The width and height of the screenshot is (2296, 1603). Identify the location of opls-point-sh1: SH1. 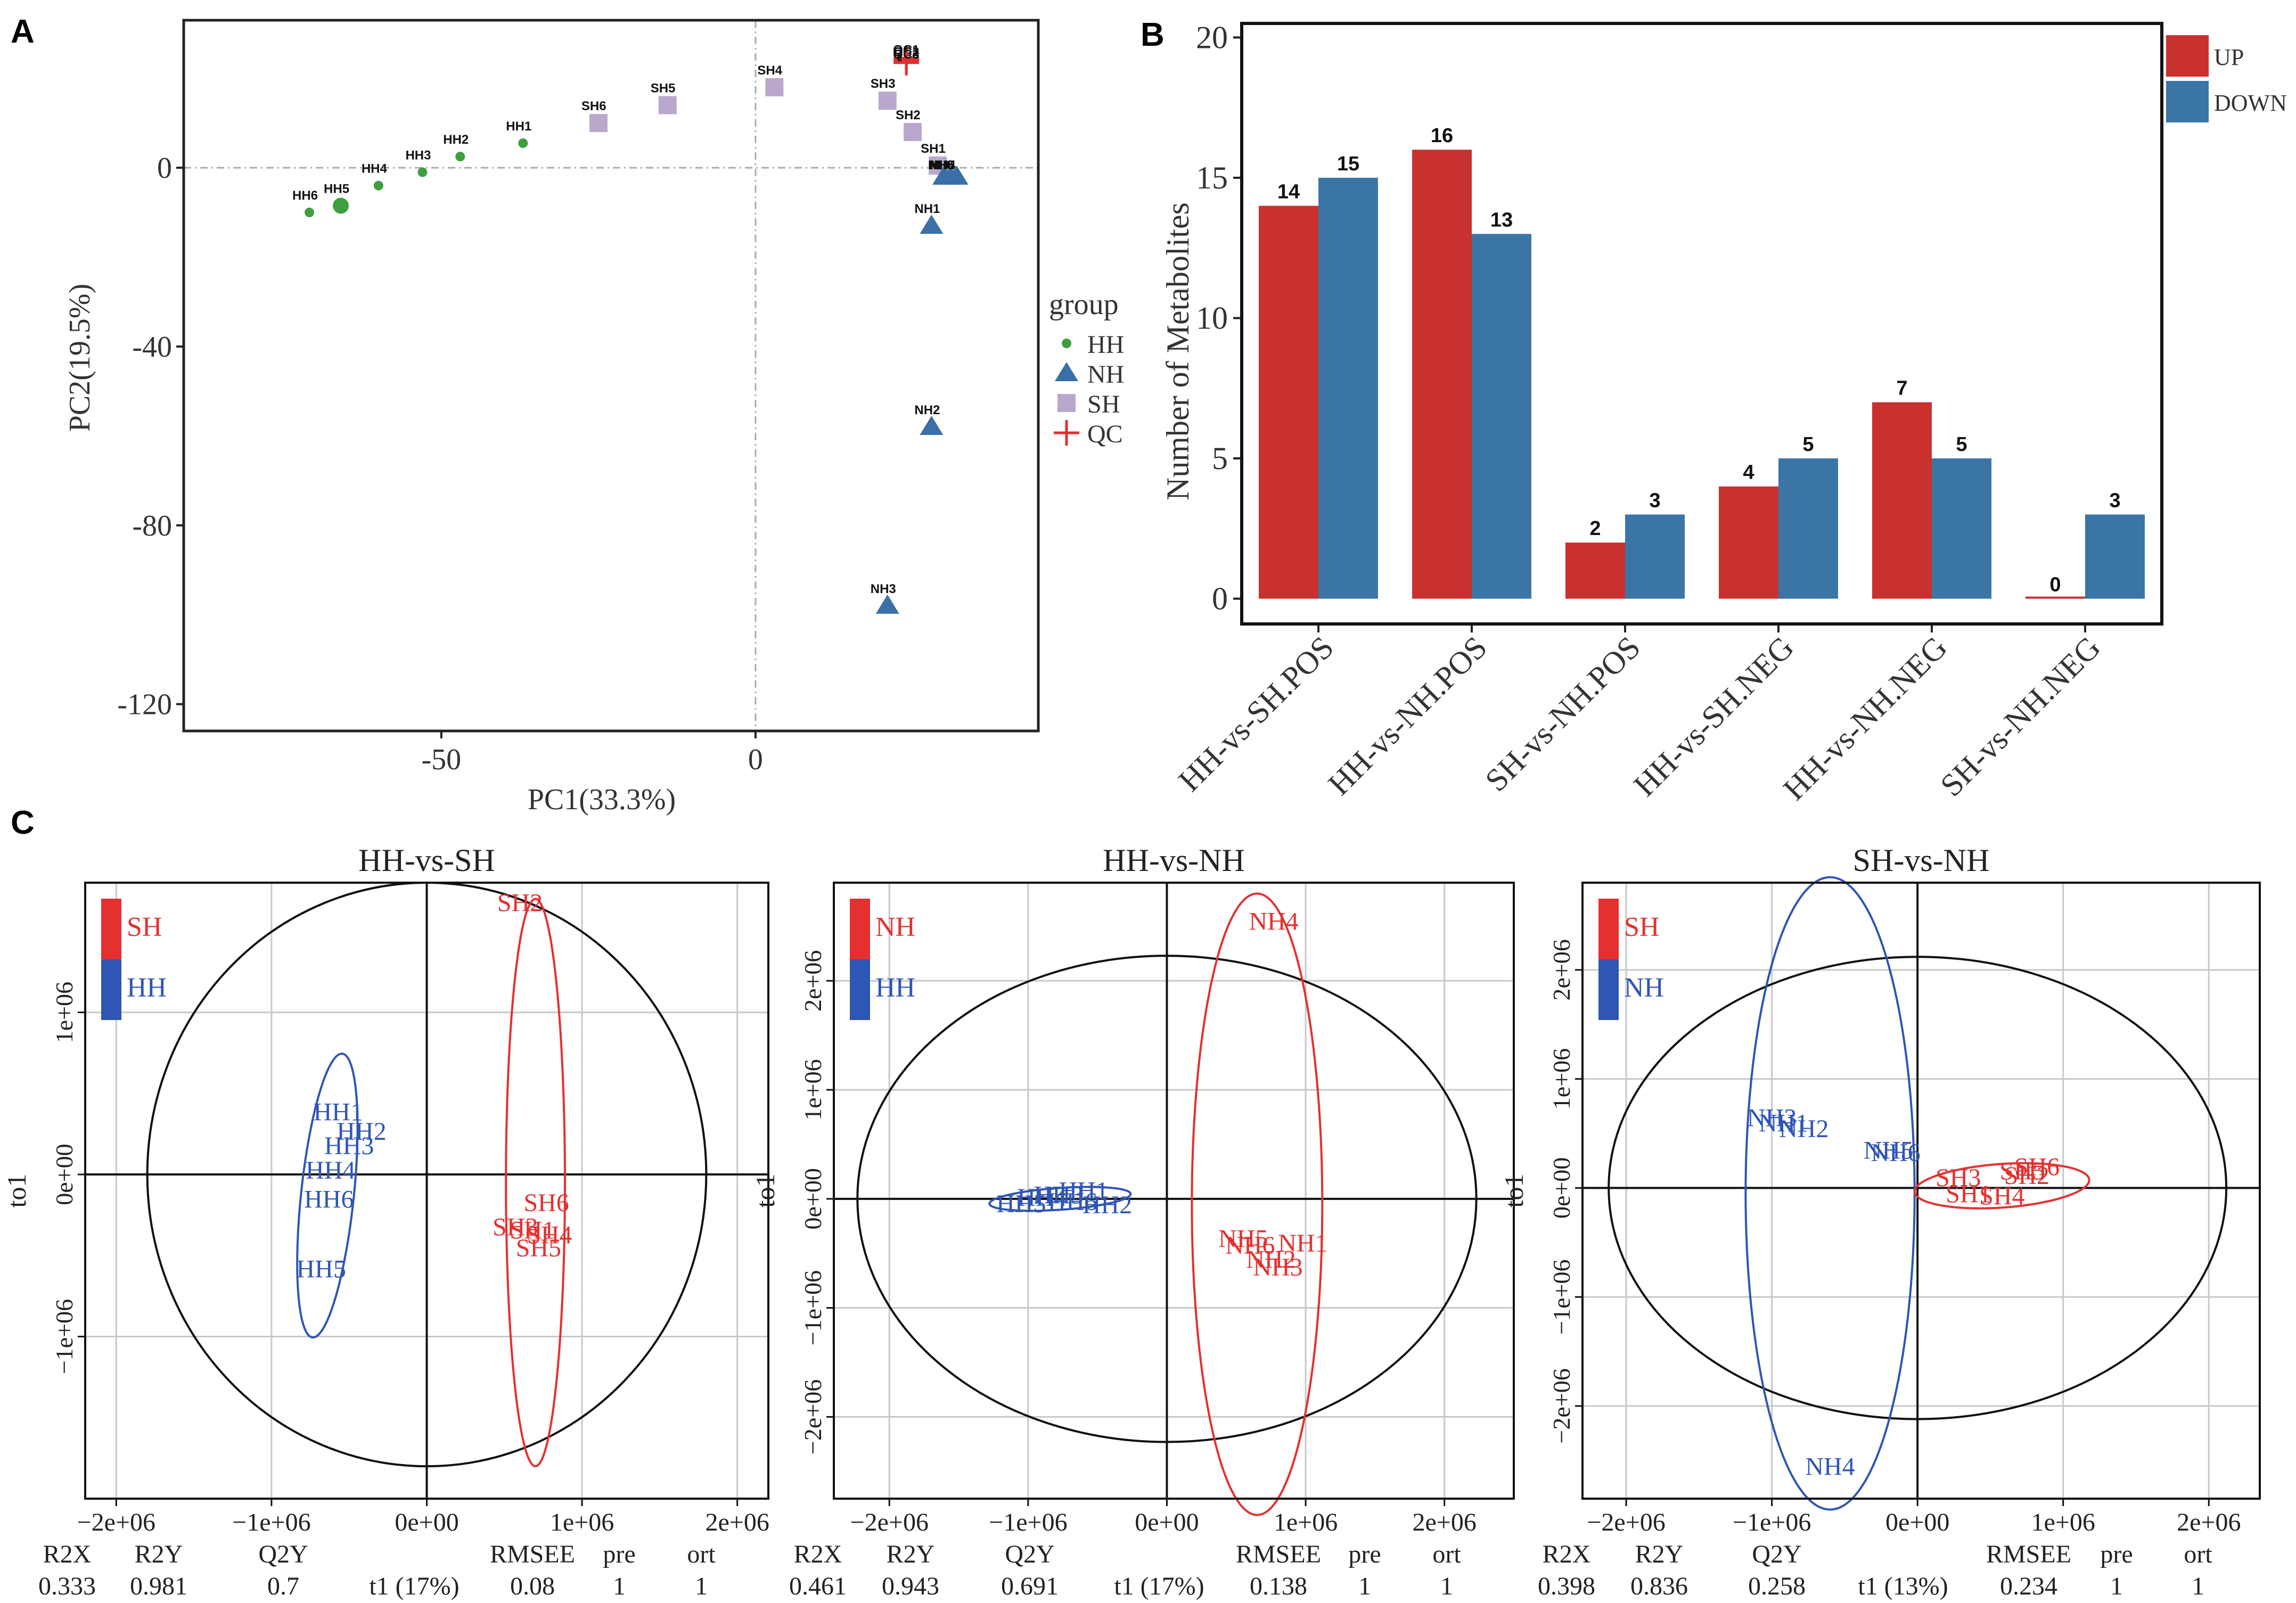
(532, 1230).